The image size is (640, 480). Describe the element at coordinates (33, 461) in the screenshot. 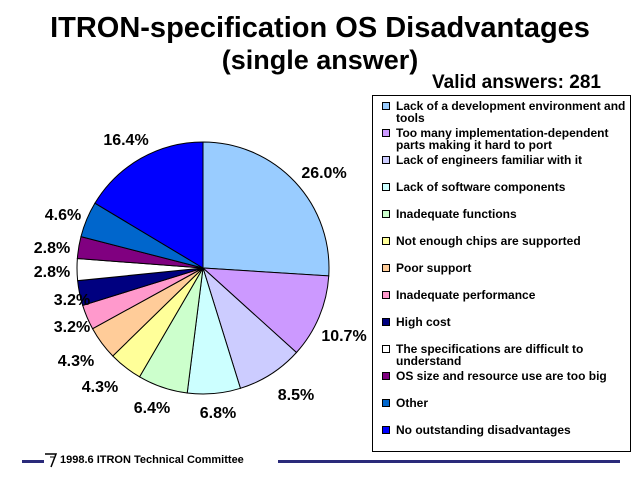

I see `footer-rule-left` at that location.